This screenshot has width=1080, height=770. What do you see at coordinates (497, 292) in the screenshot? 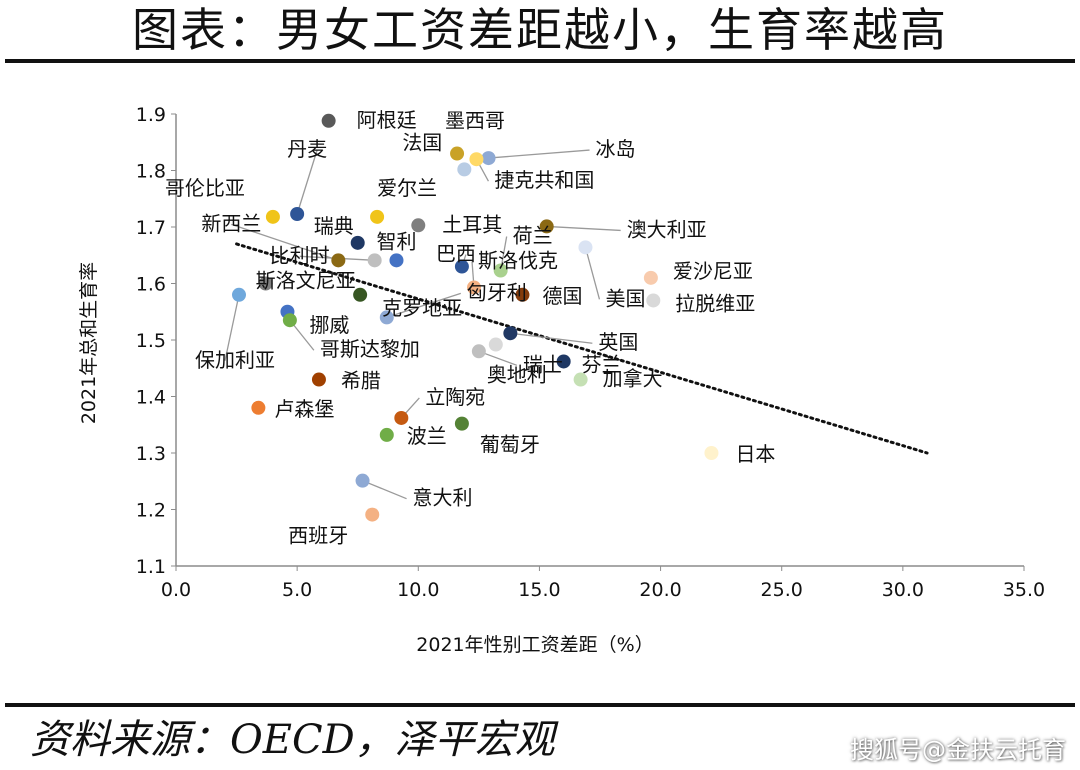
I see `point-label: 匈牙利` at bounding box center [497, 292].